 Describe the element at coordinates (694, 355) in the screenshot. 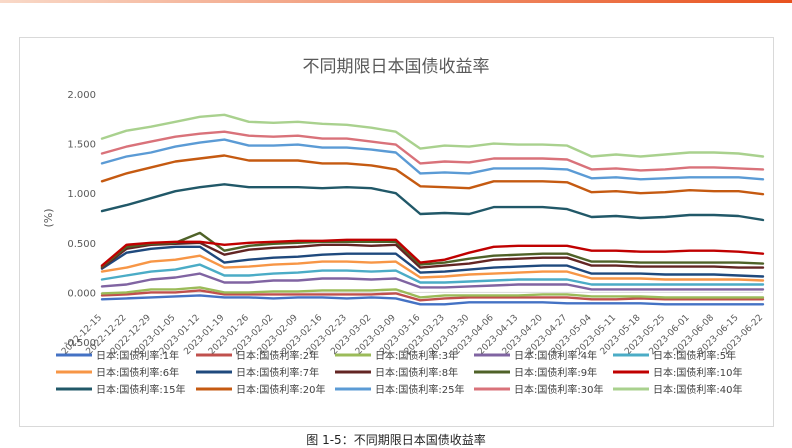

I see `legend-label-5: 日本:国债利率:5年` at that location.